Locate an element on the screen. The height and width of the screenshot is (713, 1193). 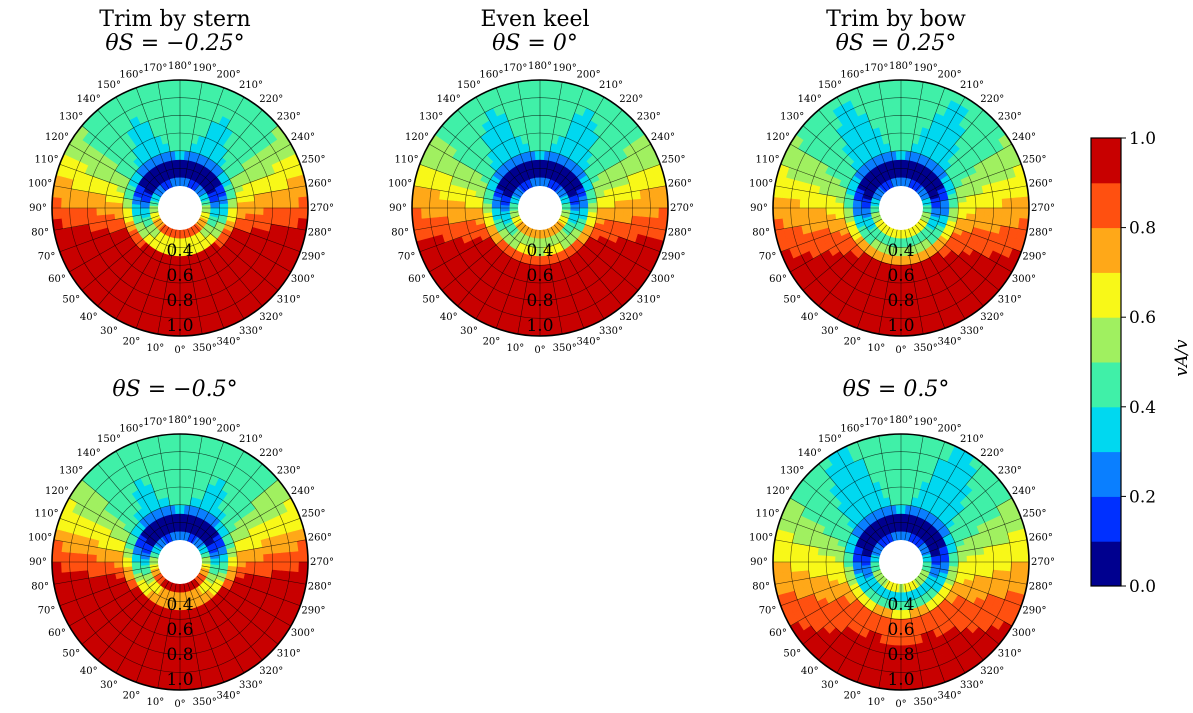
panel-subtitle: θS = −0.5° is located at coordinates (175, 389).